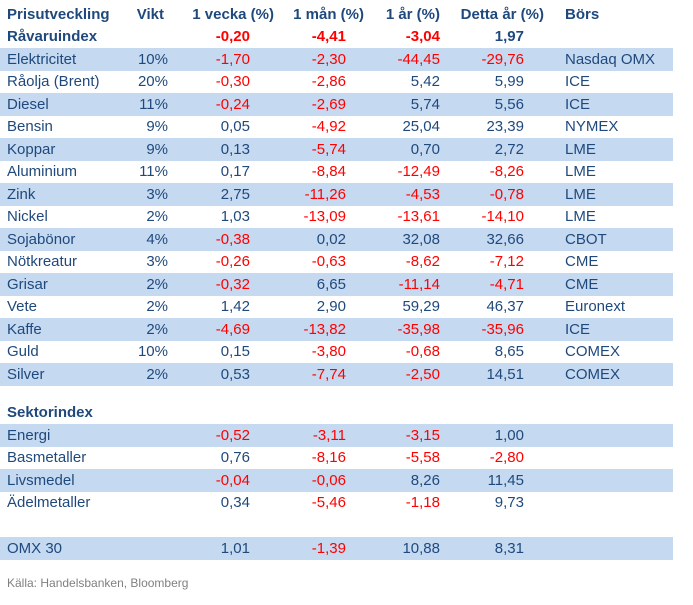  I want to click on row-label: Silver, so click(66, 374).